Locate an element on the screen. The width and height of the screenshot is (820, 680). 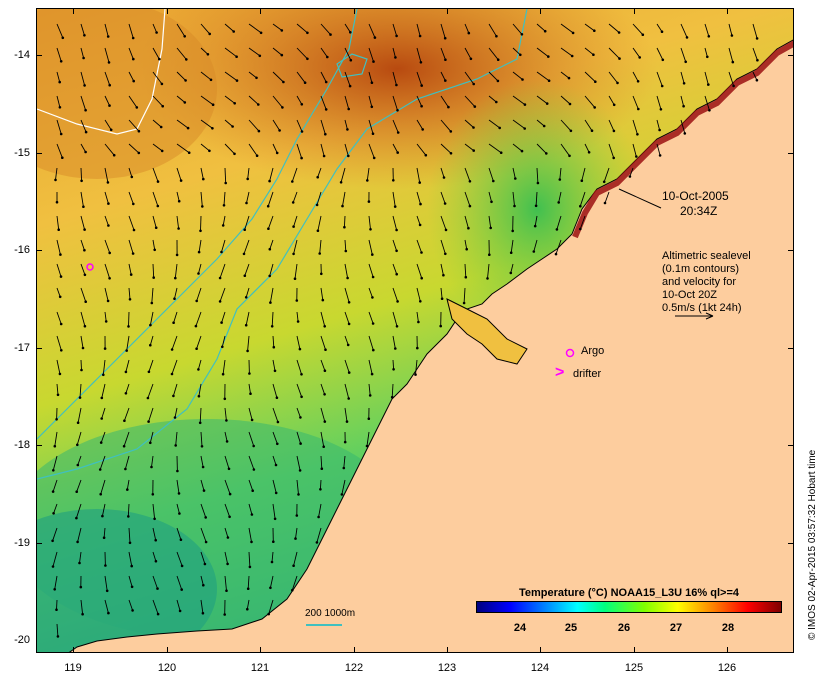
lon-label: 122 is located at coordinates (354, 668).